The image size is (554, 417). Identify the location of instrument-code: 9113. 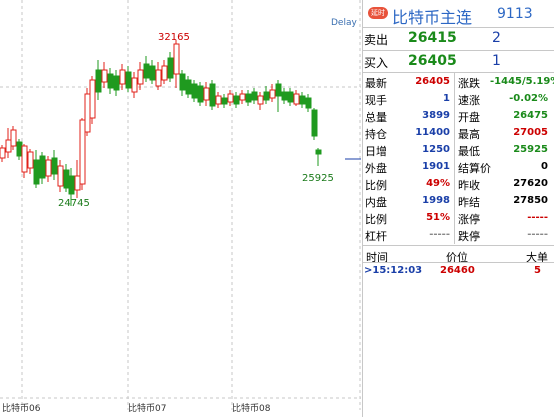
(515, 14).